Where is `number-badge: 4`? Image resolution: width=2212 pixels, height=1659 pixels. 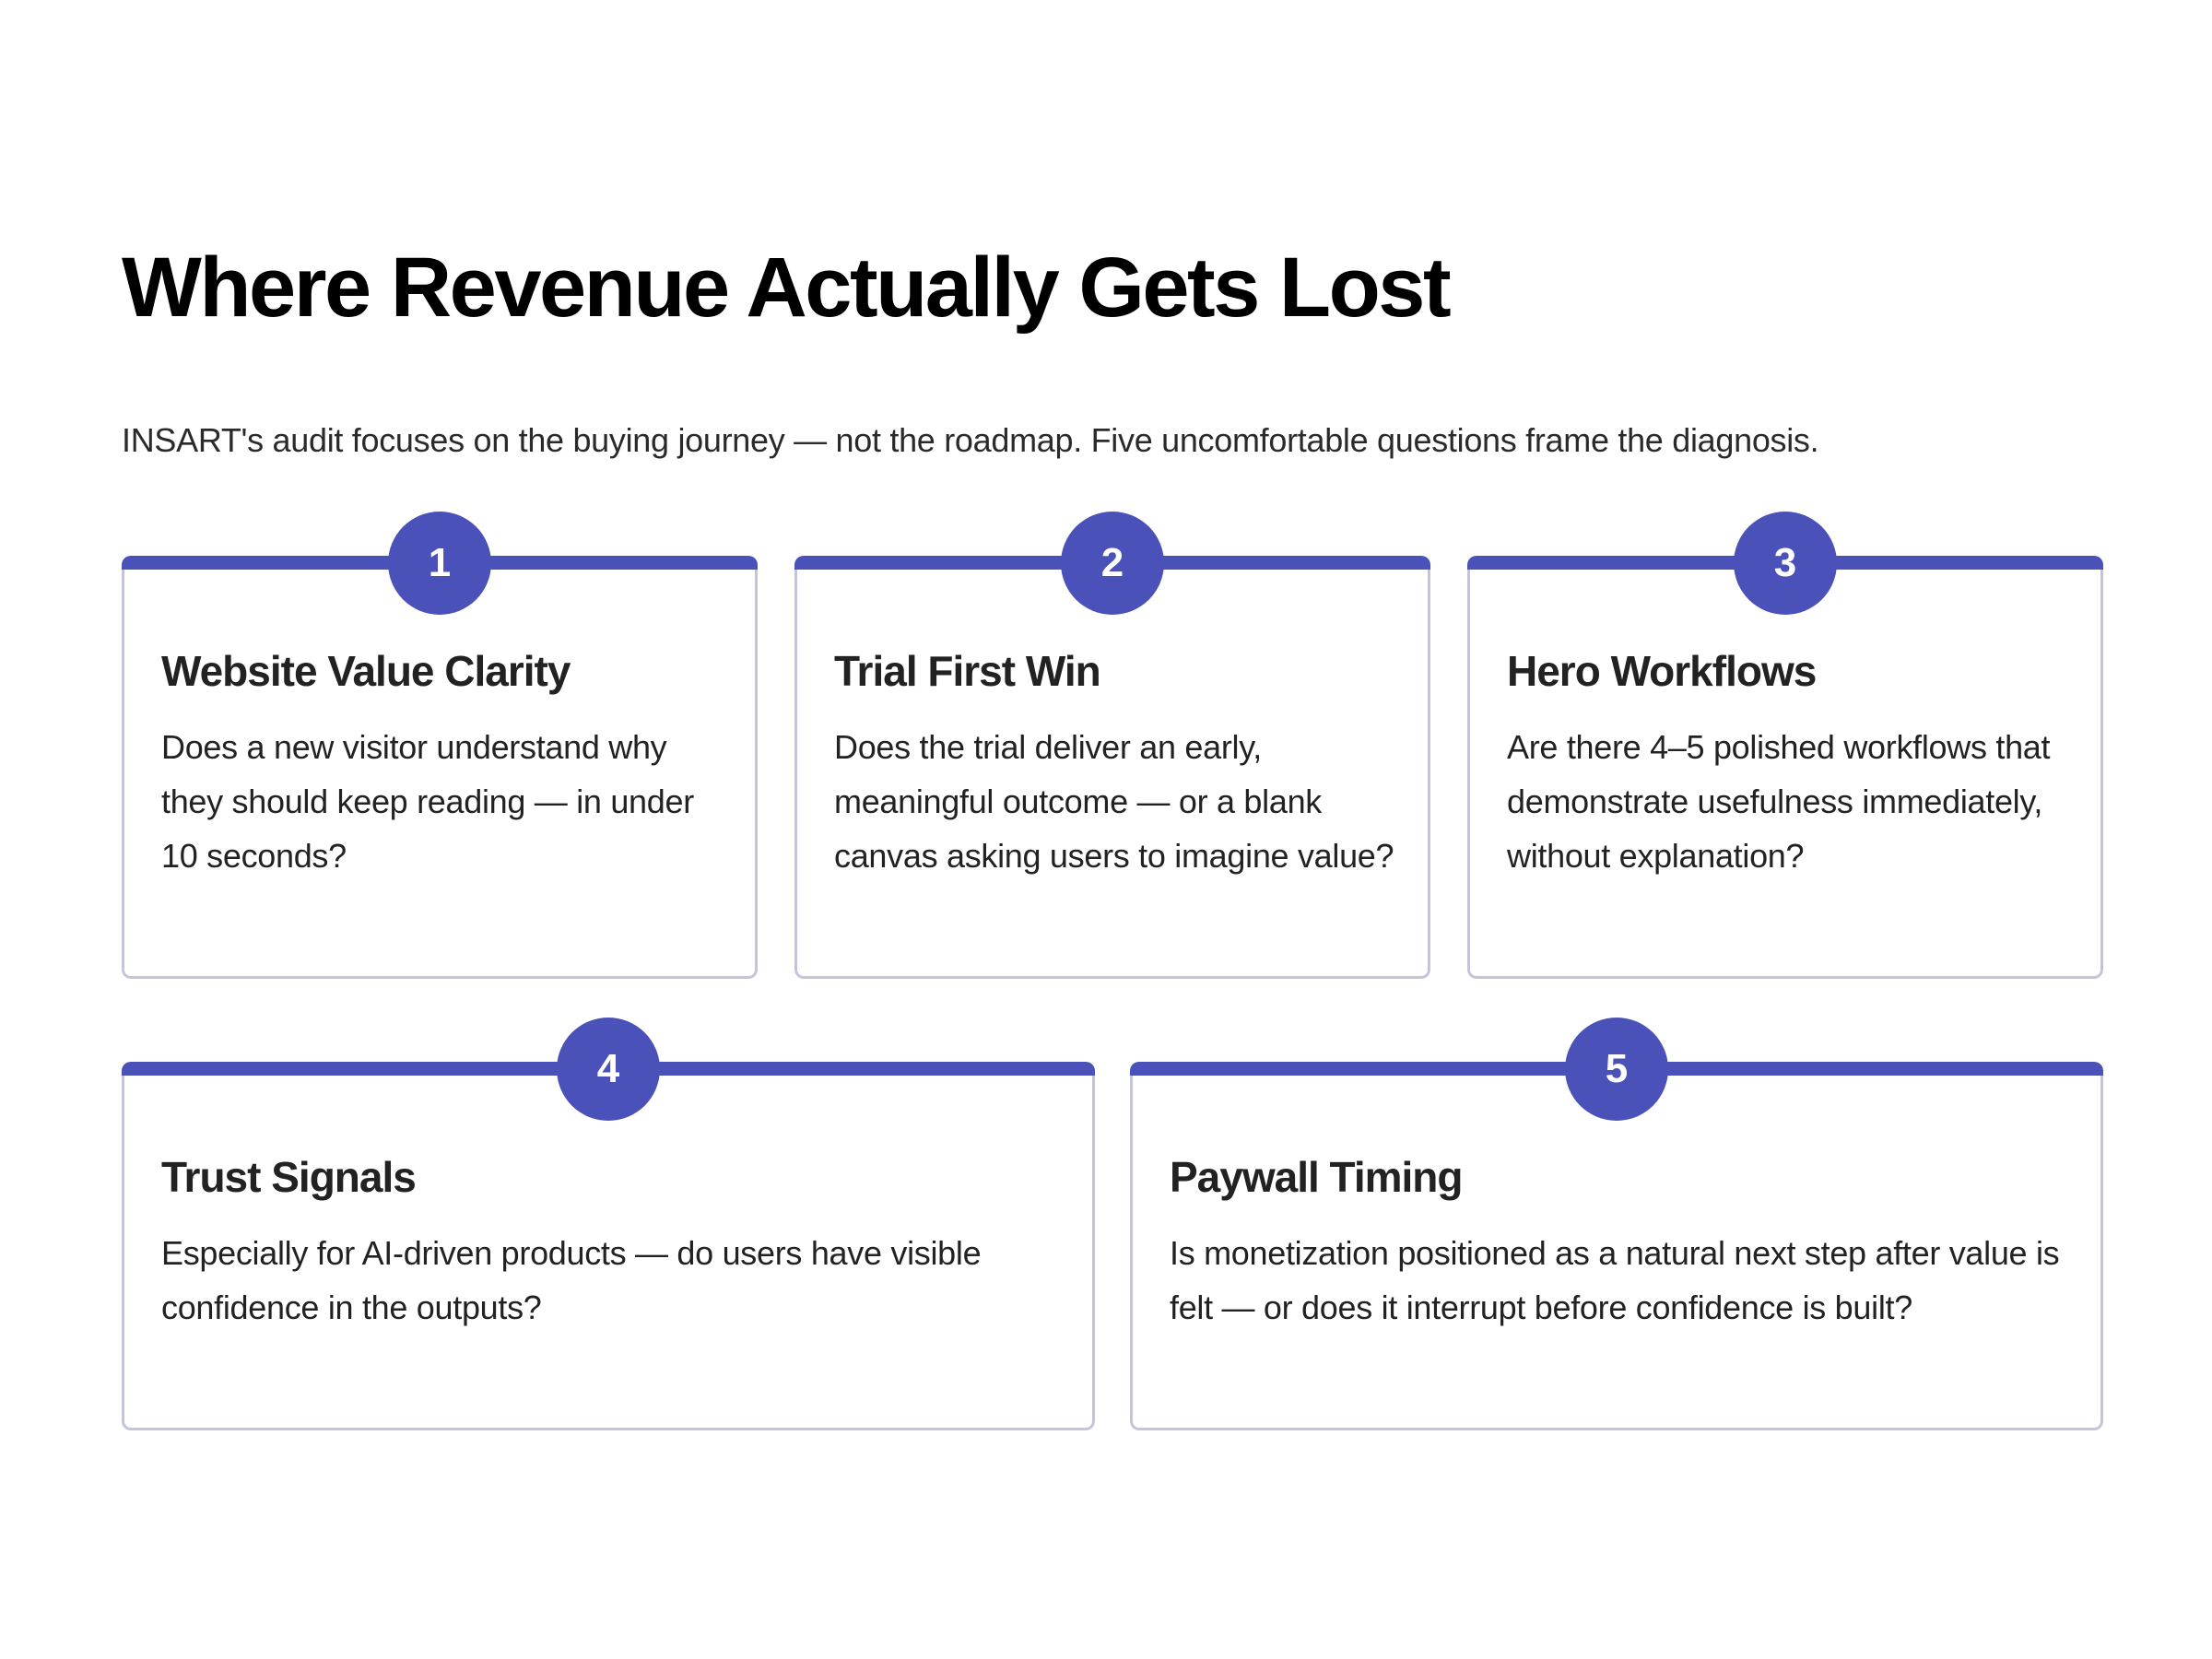 number-badge: 4 is located at coordinates (608, 1069).